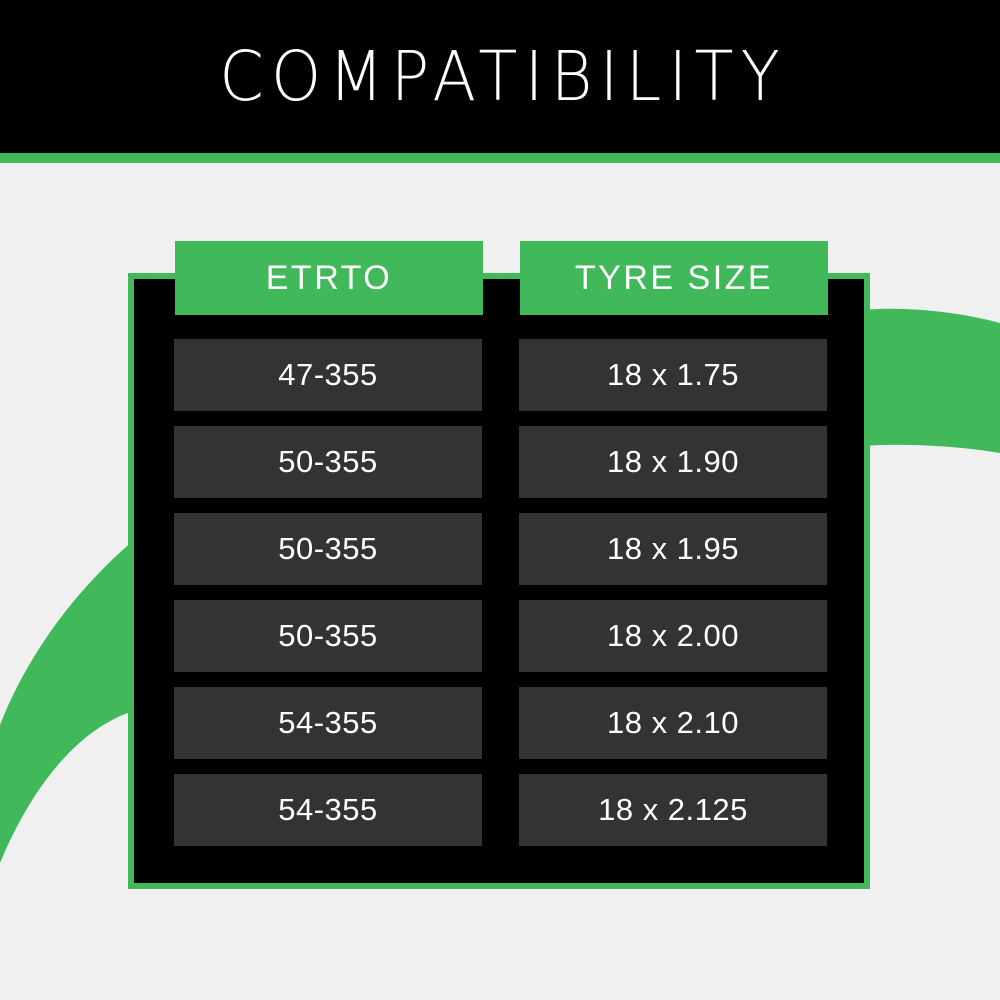 Image resolution: width=1000 pixels, height=1000 pixels. I want to click on cell-etrto: 47-355, so click(328, 375).